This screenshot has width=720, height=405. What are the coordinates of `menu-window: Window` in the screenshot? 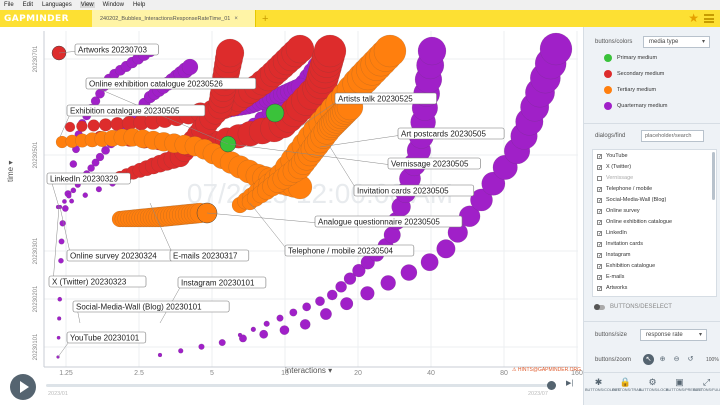 It's located at (113, 5).